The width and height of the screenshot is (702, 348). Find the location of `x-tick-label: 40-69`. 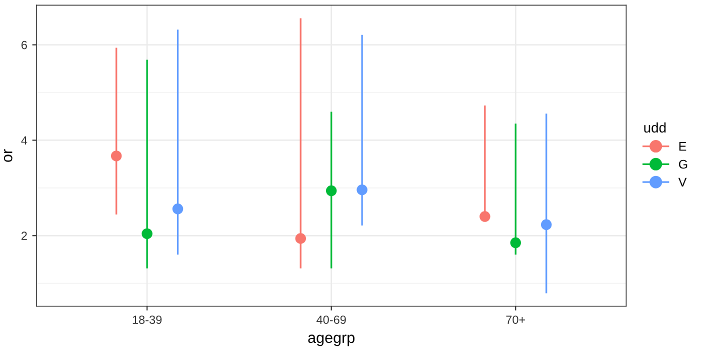

x-tick-label: 40-69 is located at coordinates (331, 320).